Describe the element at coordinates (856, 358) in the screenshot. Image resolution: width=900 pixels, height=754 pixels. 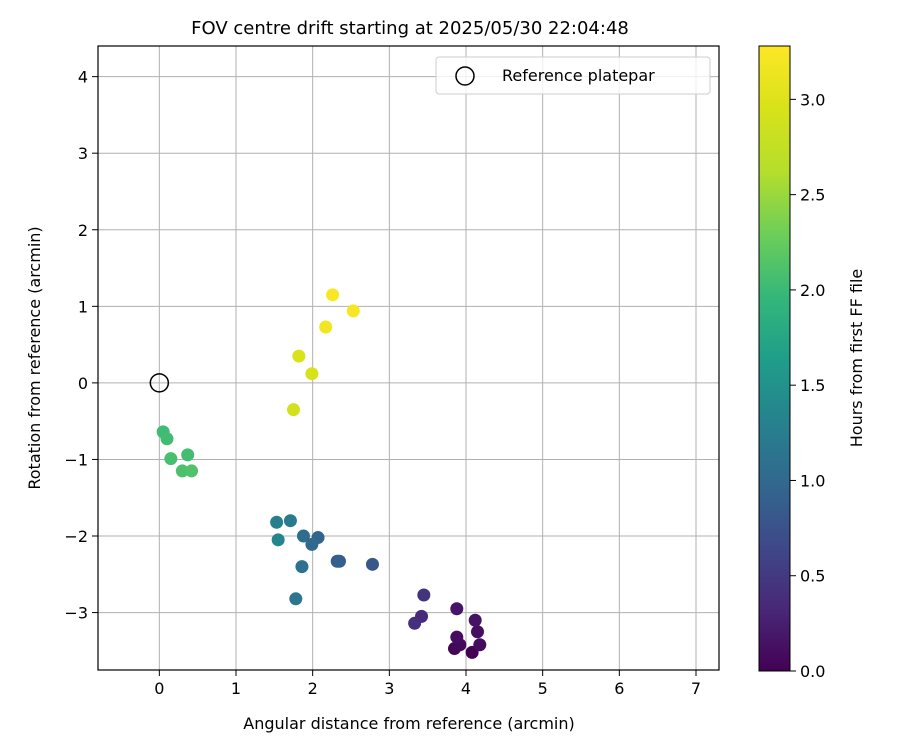
I see `colorbar-label: Hours from first FF file` at that location.